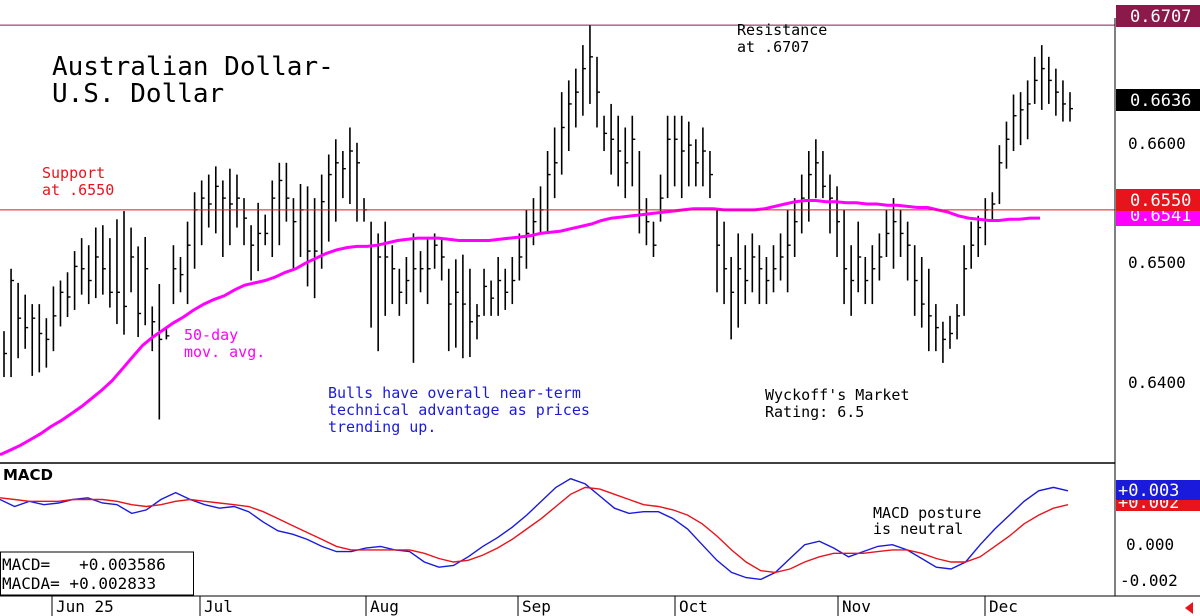  Describe the element at coordinates (384, 606) in the screenshot. I see `x-month-label: Aug` at that location.